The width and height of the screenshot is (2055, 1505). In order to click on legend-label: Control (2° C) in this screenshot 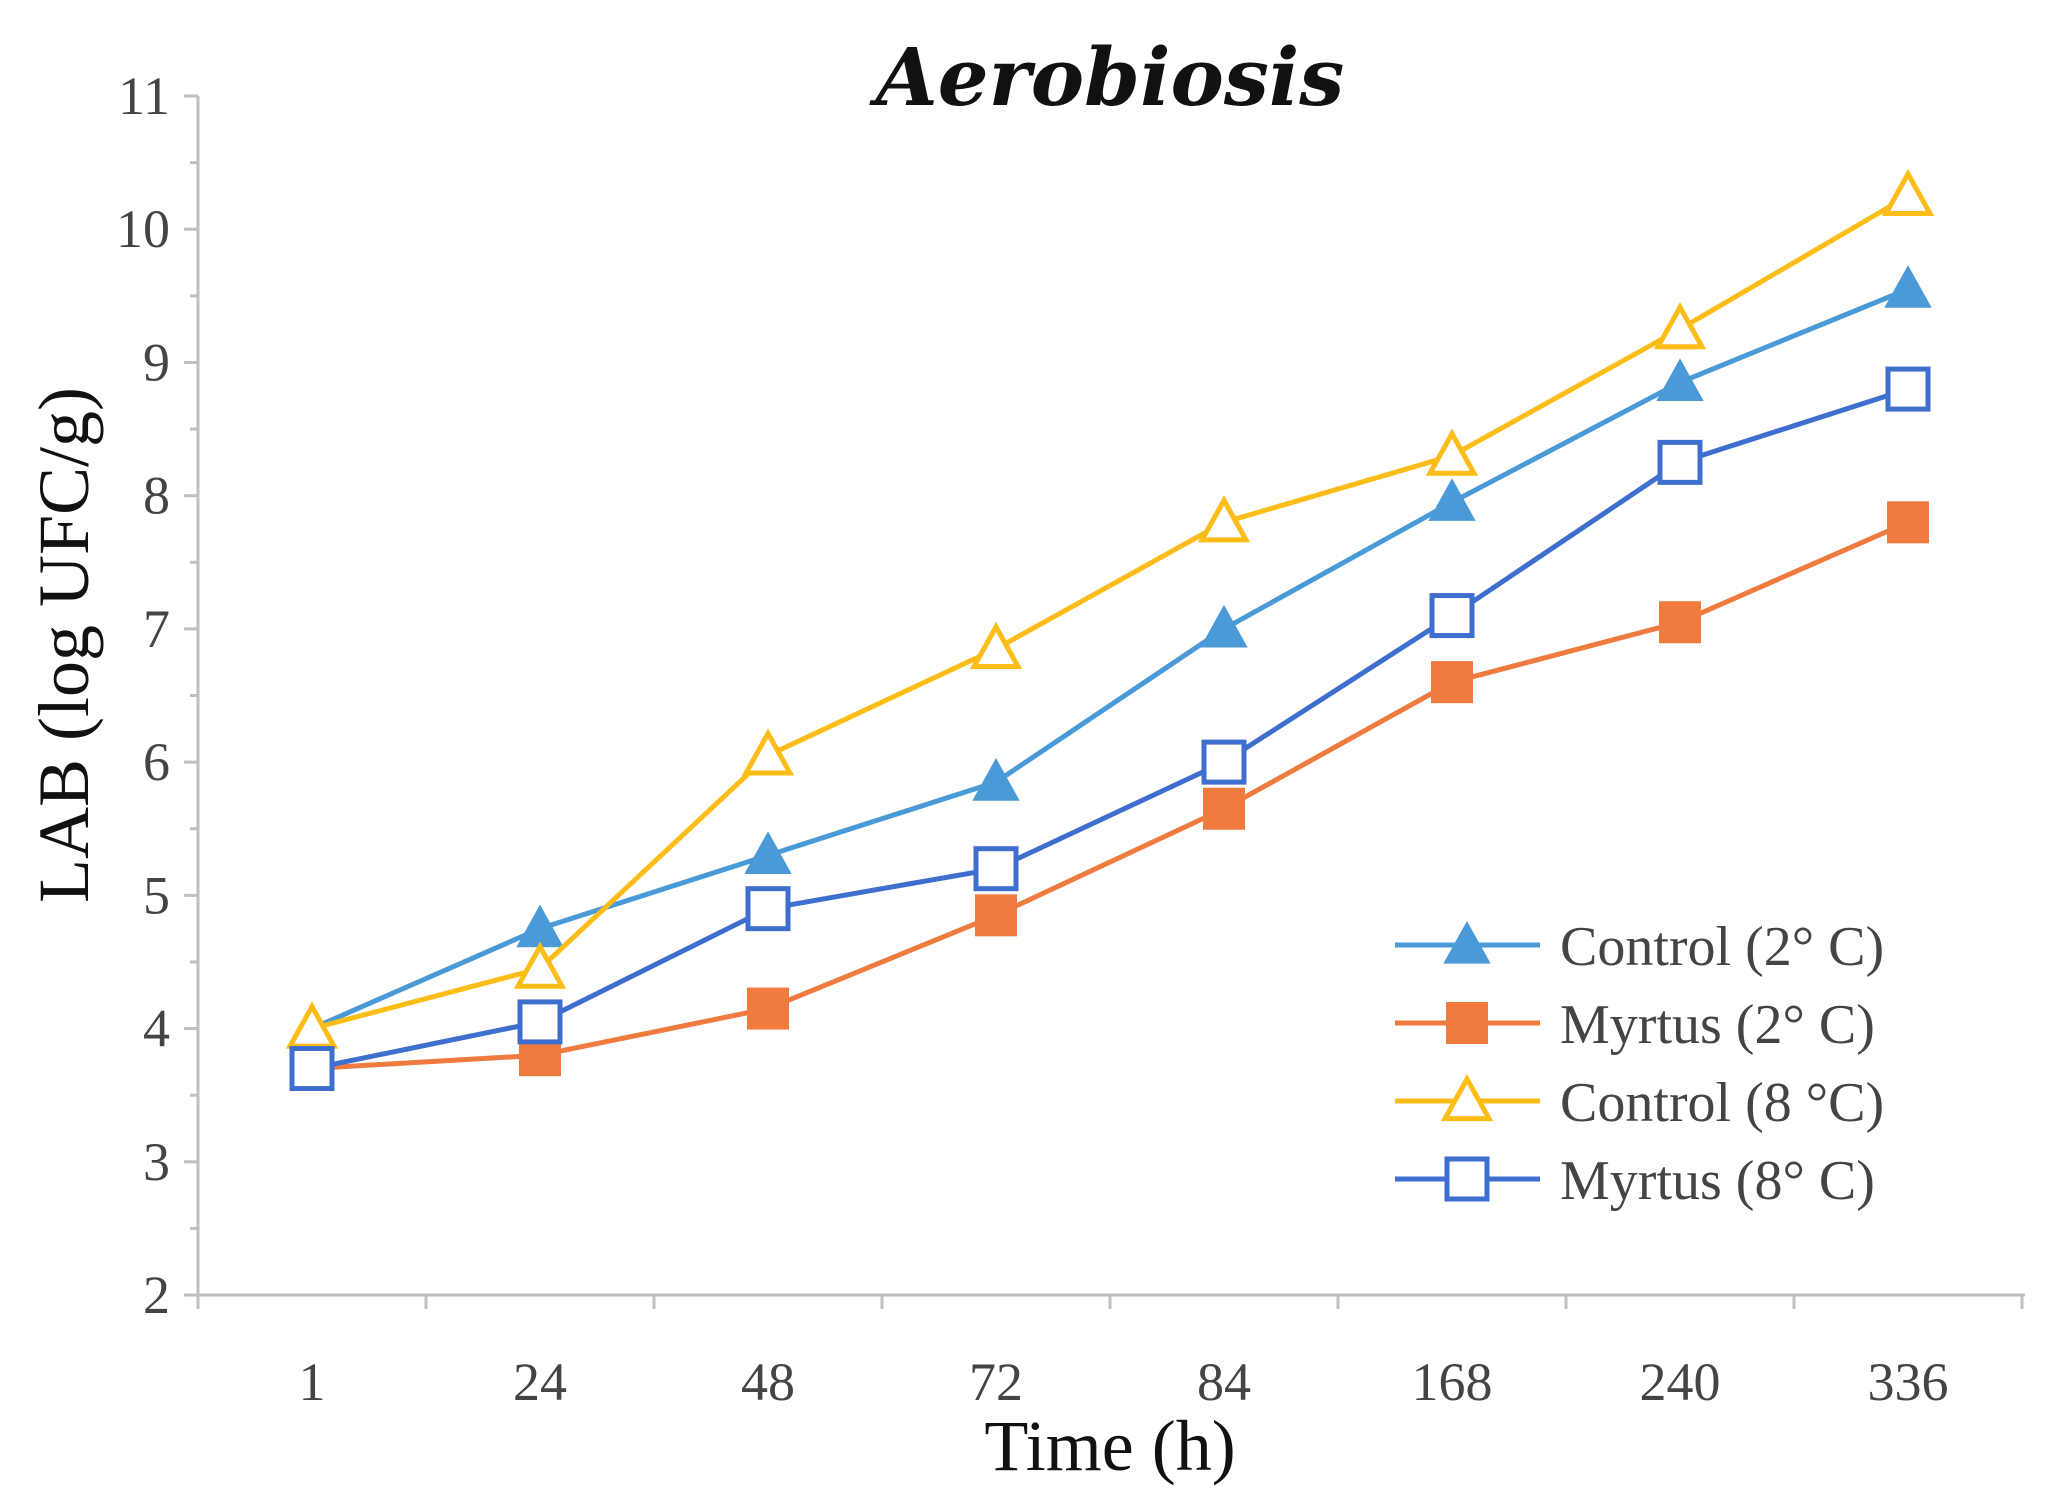, I will do `click(1722, 947)`.